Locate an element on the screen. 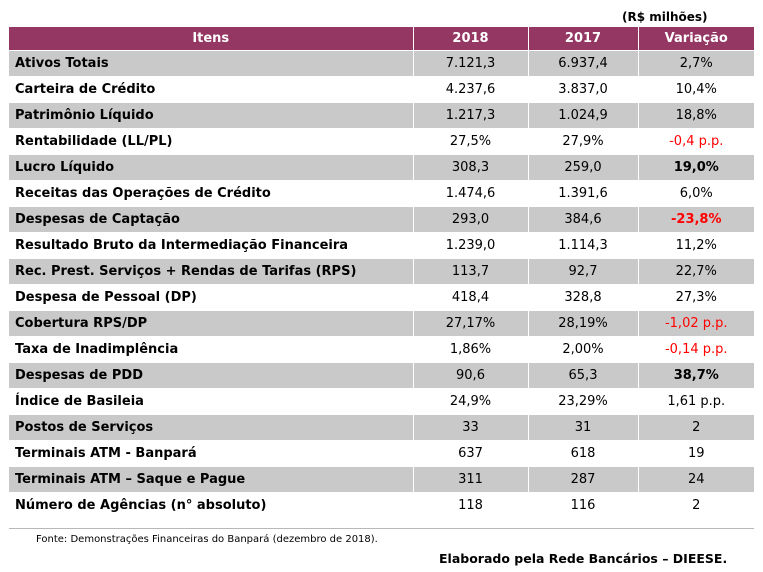 This screenshot has height=572, width=763. table-row: Postos de Serviços 33 31 2 is located at coordinates (381, 427).